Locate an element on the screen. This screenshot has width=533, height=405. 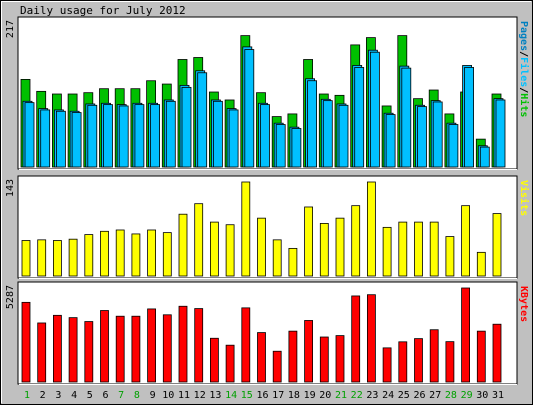
hits-legend-pages: Pages is located at coordinates (523, 36).